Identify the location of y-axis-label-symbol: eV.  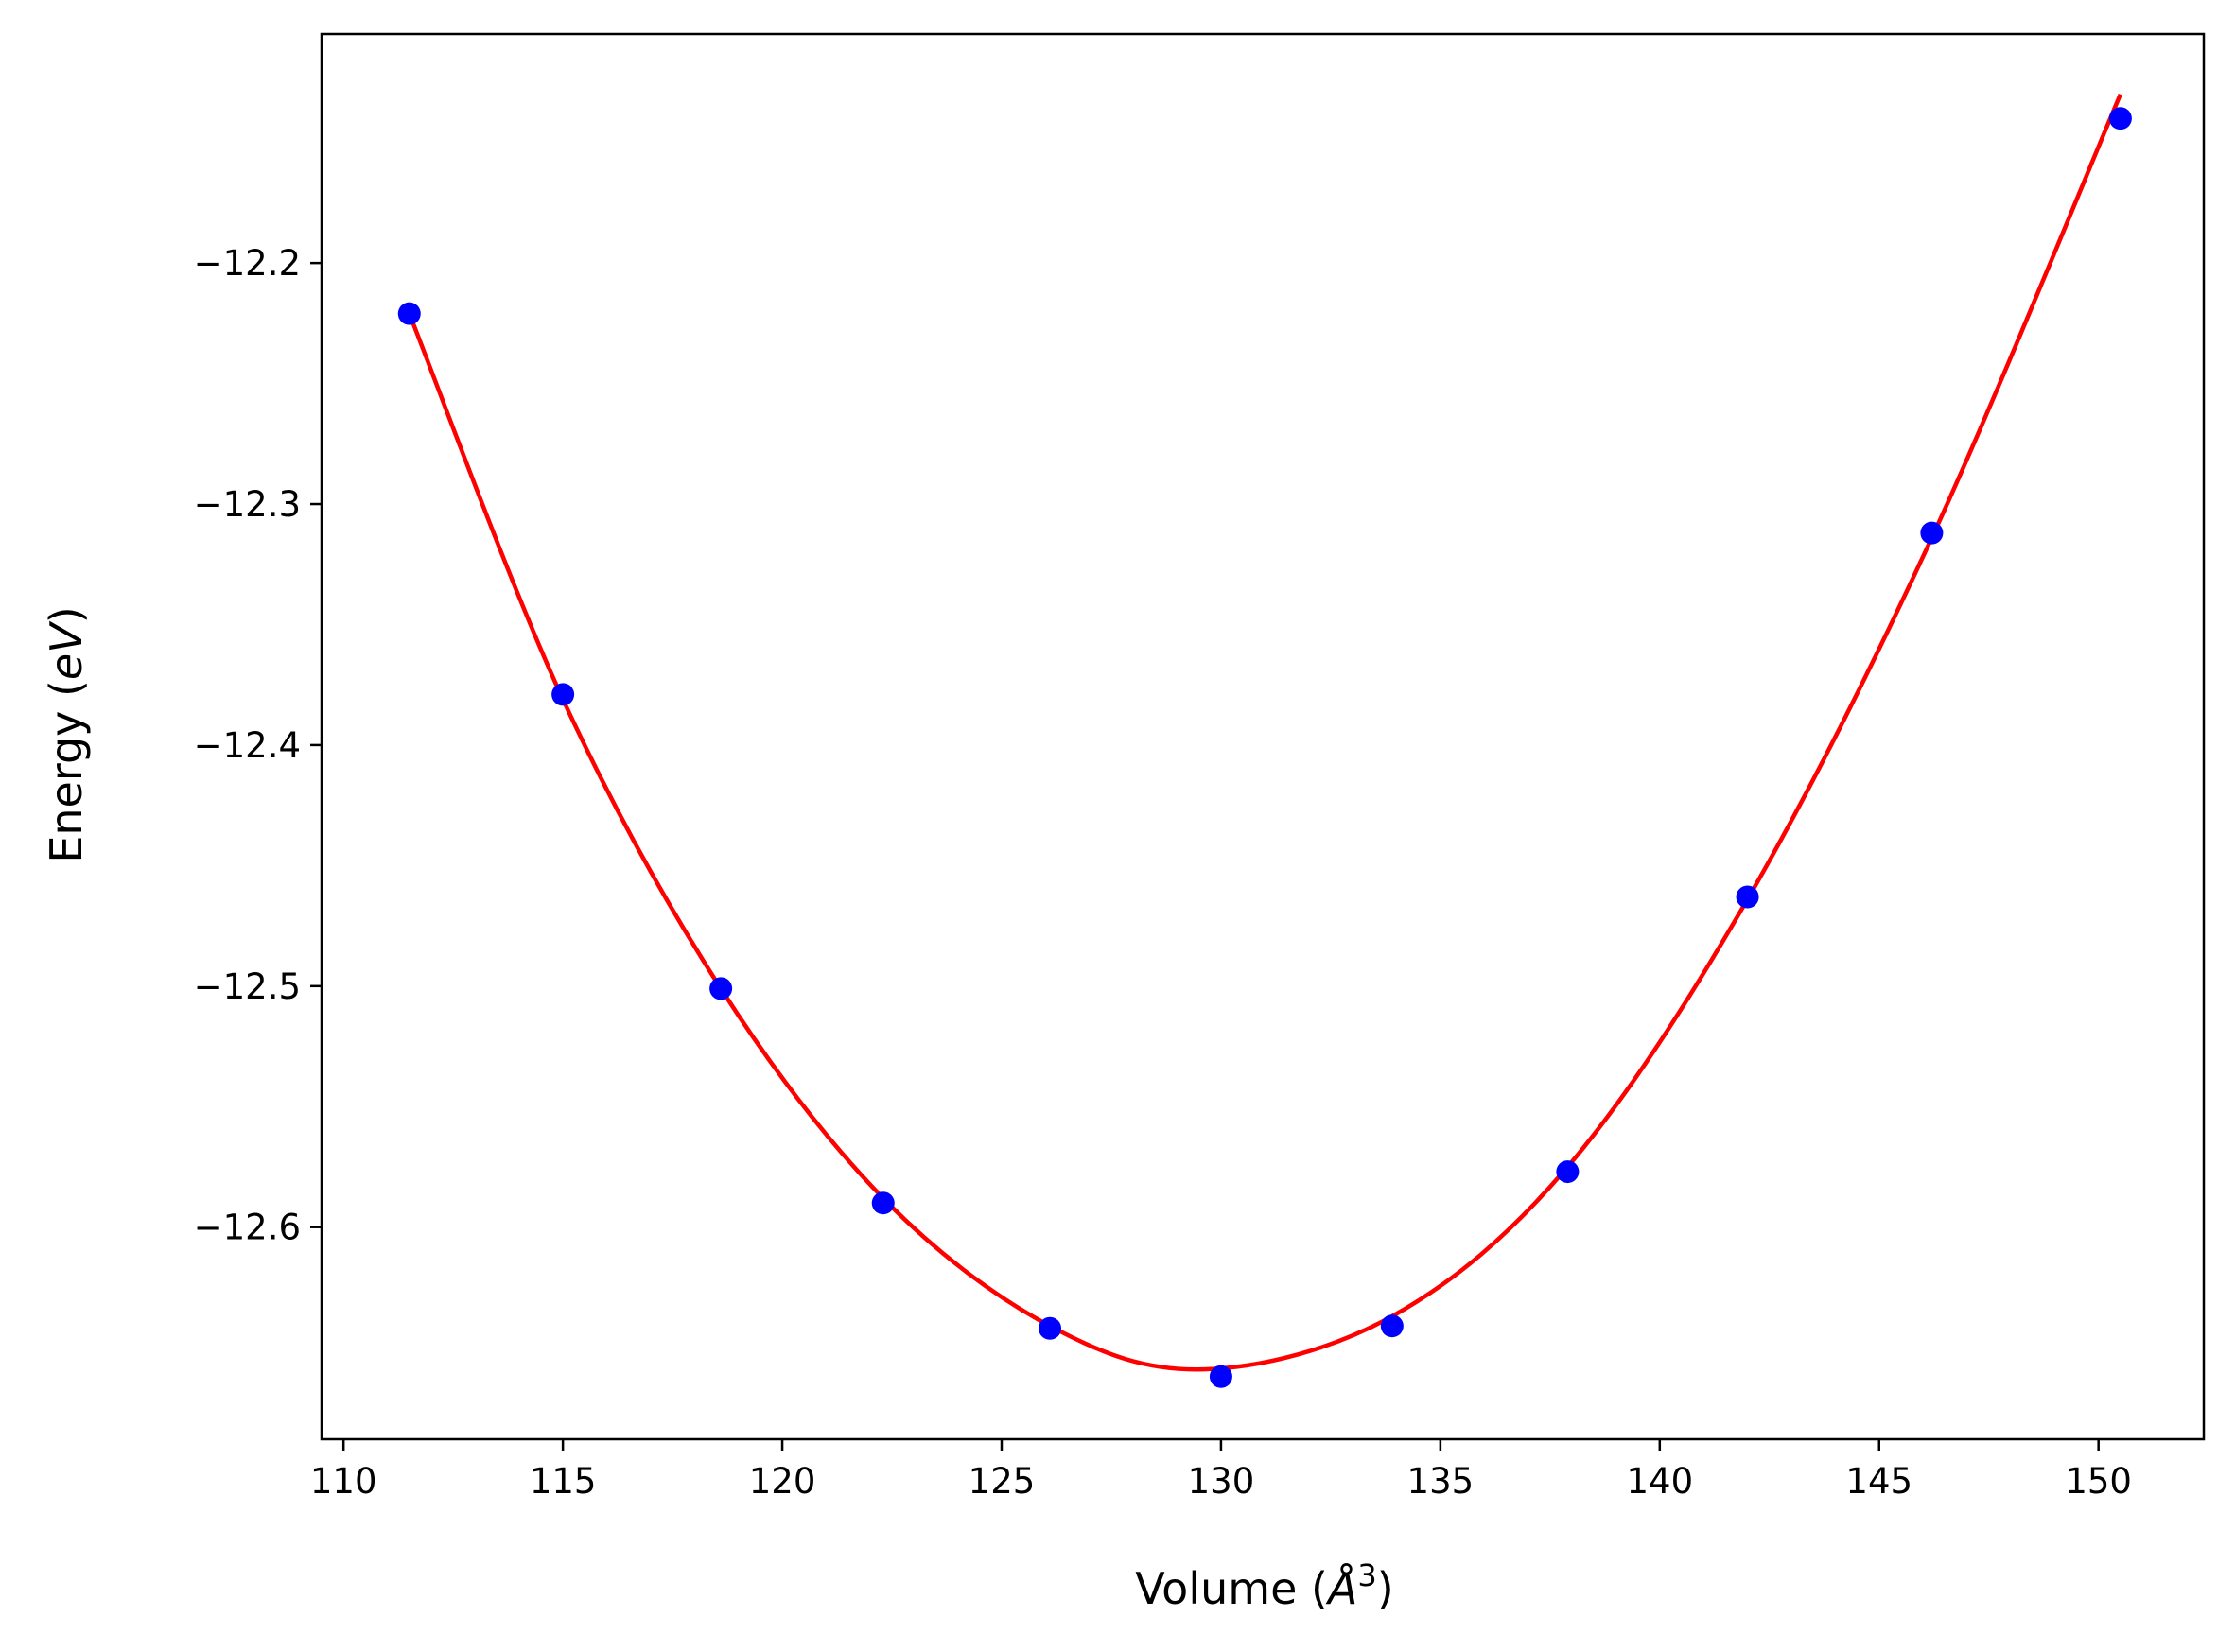
(66, 650).